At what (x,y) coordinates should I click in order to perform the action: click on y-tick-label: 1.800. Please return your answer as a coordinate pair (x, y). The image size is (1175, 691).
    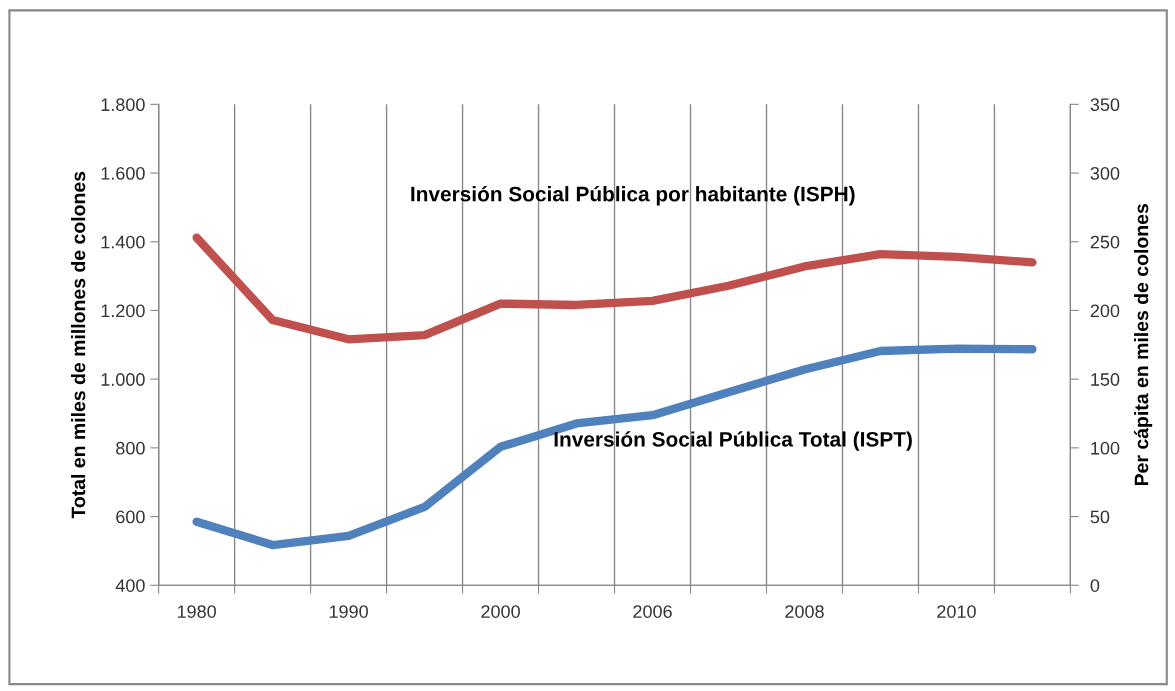
    Looking at the image, I should click on (123, 105).